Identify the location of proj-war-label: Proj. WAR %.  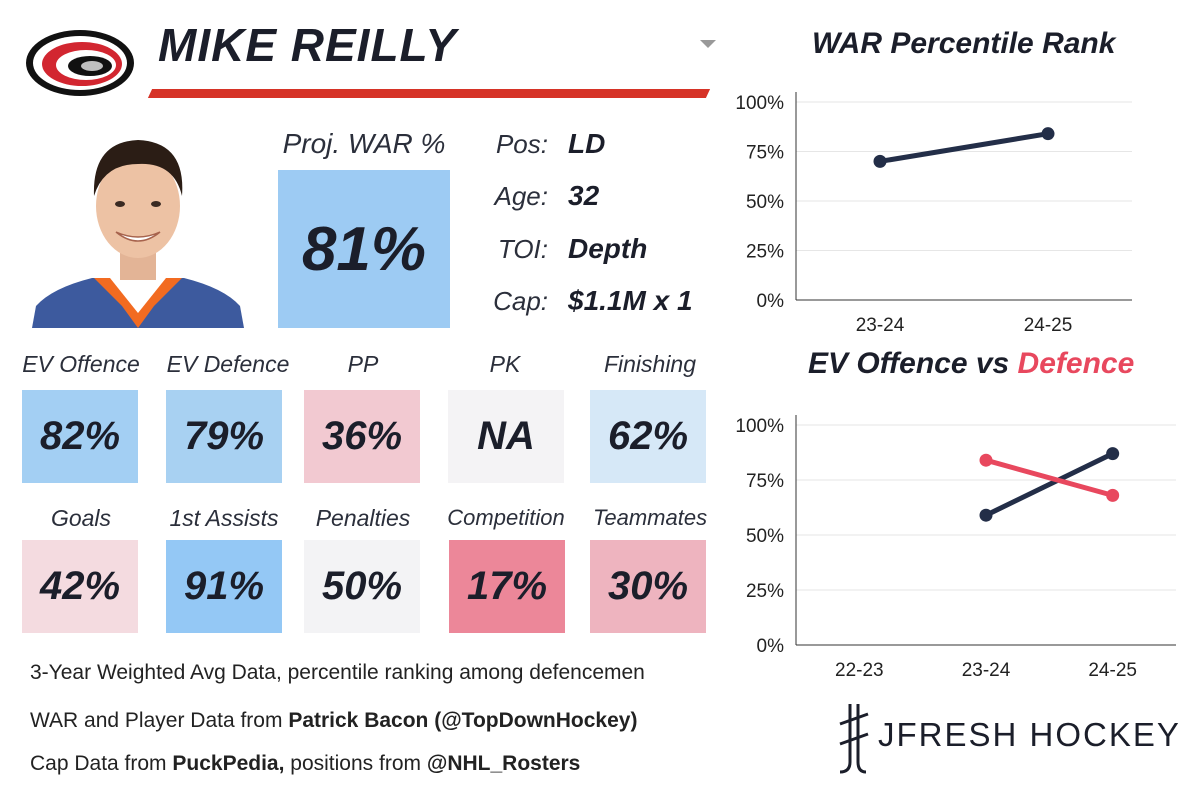
(364, 143).